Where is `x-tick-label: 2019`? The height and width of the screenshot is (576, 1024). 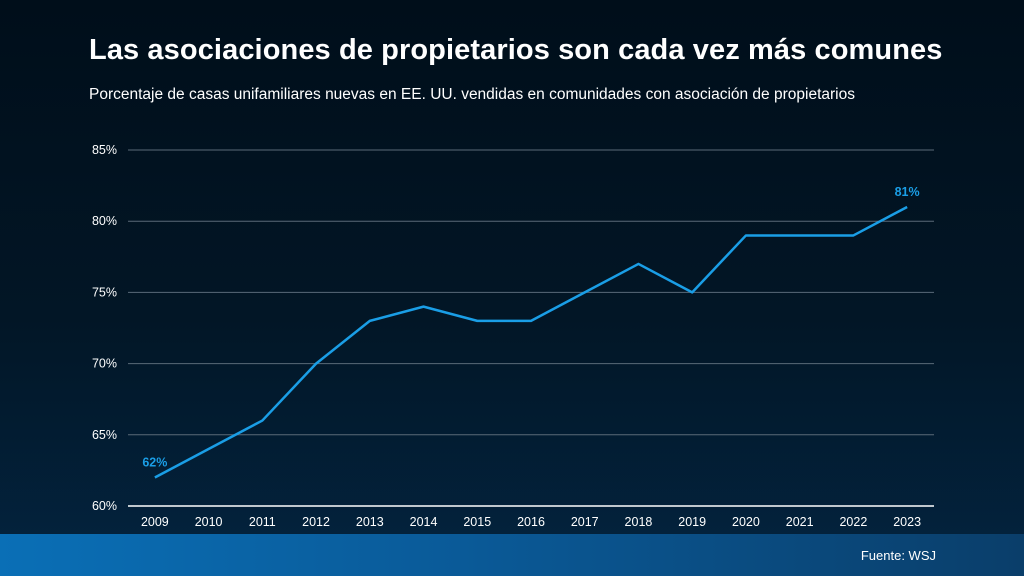 x-tick-label: 2019 is located at coordinates (692, 522).